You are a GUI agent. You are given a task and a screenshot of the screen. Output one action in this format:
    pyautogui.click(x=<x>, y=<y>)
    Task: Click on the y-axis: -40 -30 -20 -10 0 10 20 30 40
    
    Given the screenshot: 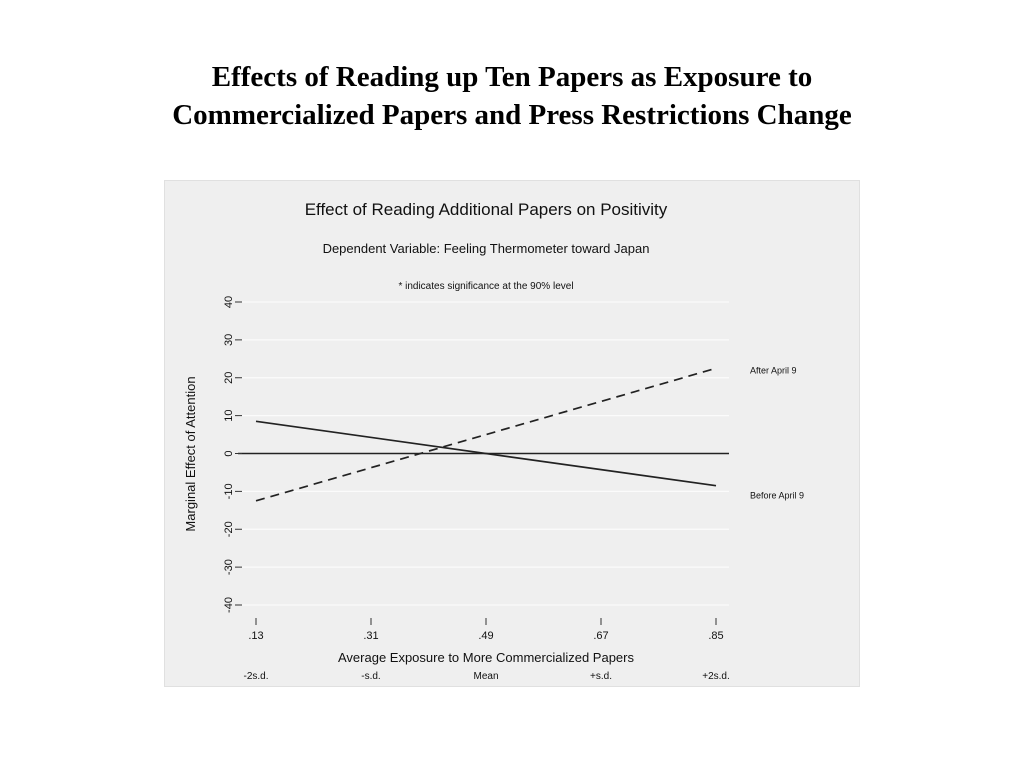 What is the action you would take?
    pyautogui.click(x=232, y=454)
    